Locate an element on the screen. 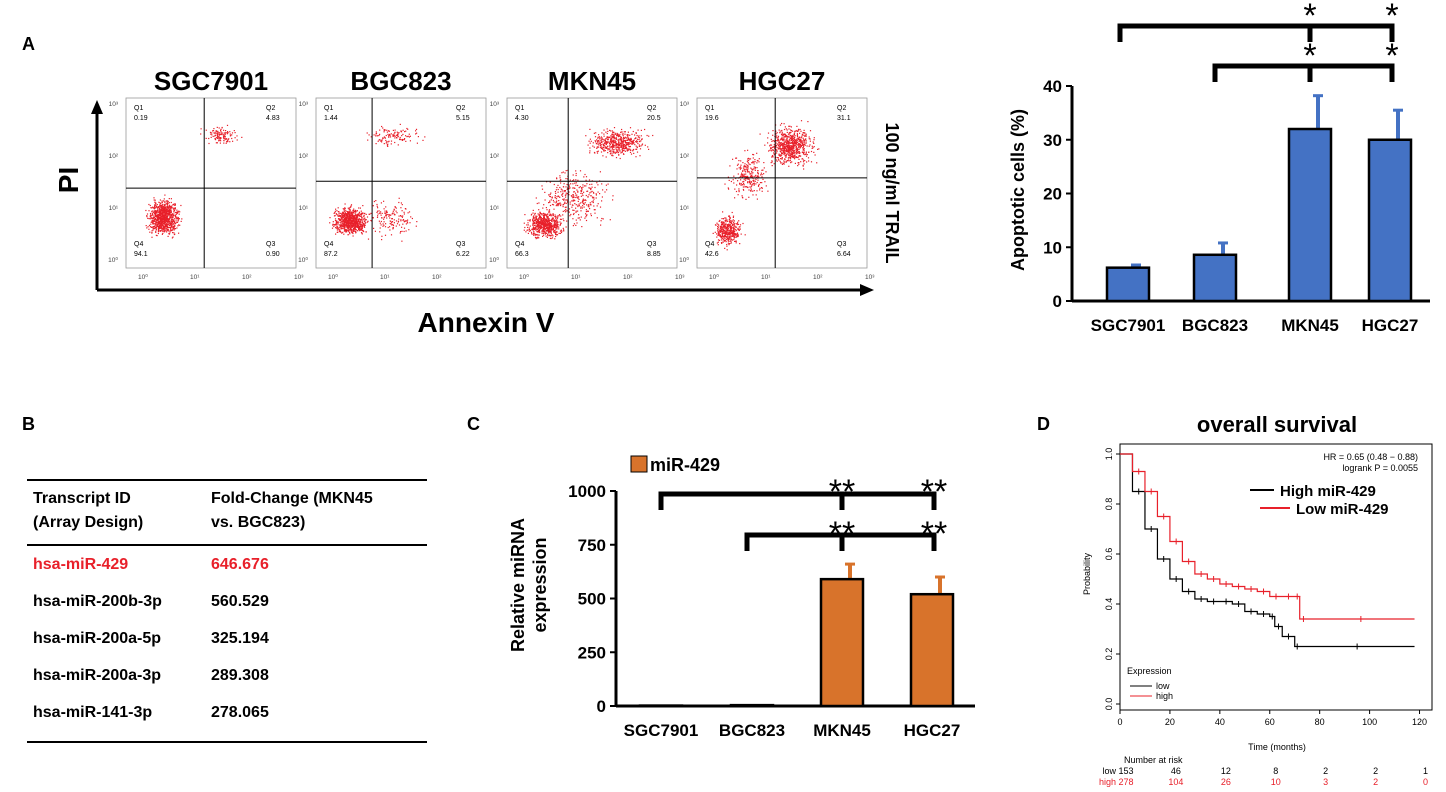  quadrant-q1-value: 4.30 is located at coordinates (522, 118).